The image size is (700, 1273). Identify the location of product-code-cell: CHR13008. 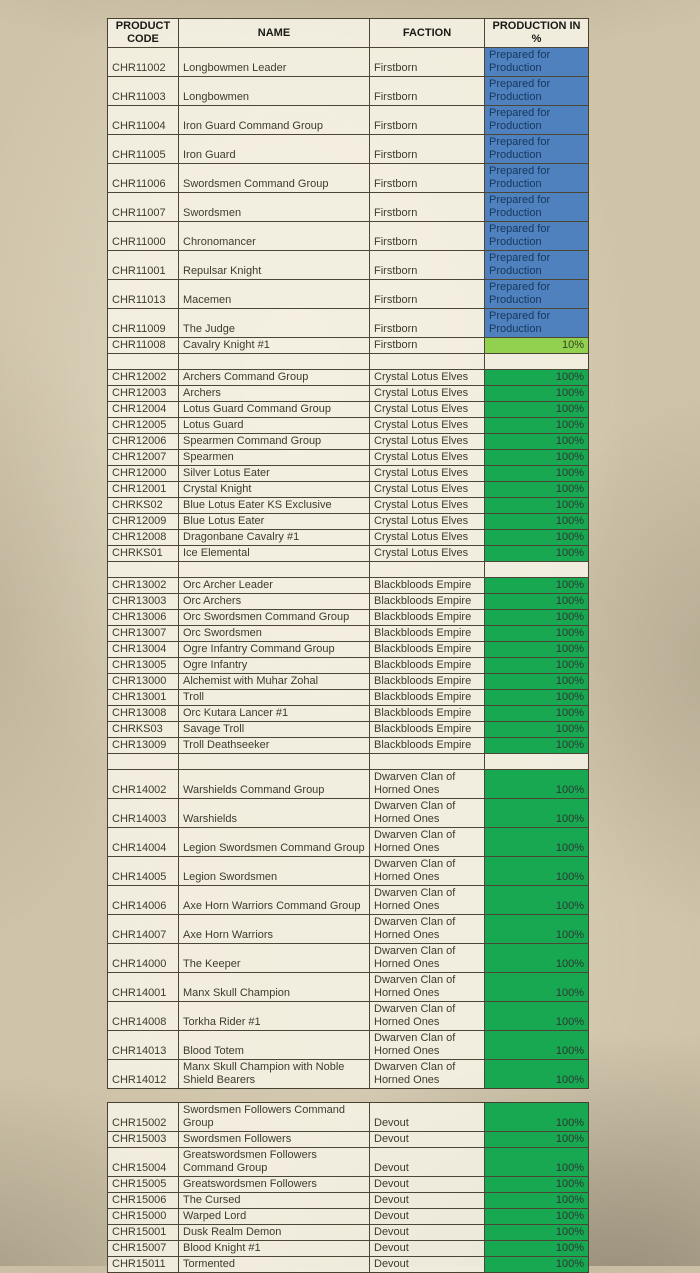
(143, 713).